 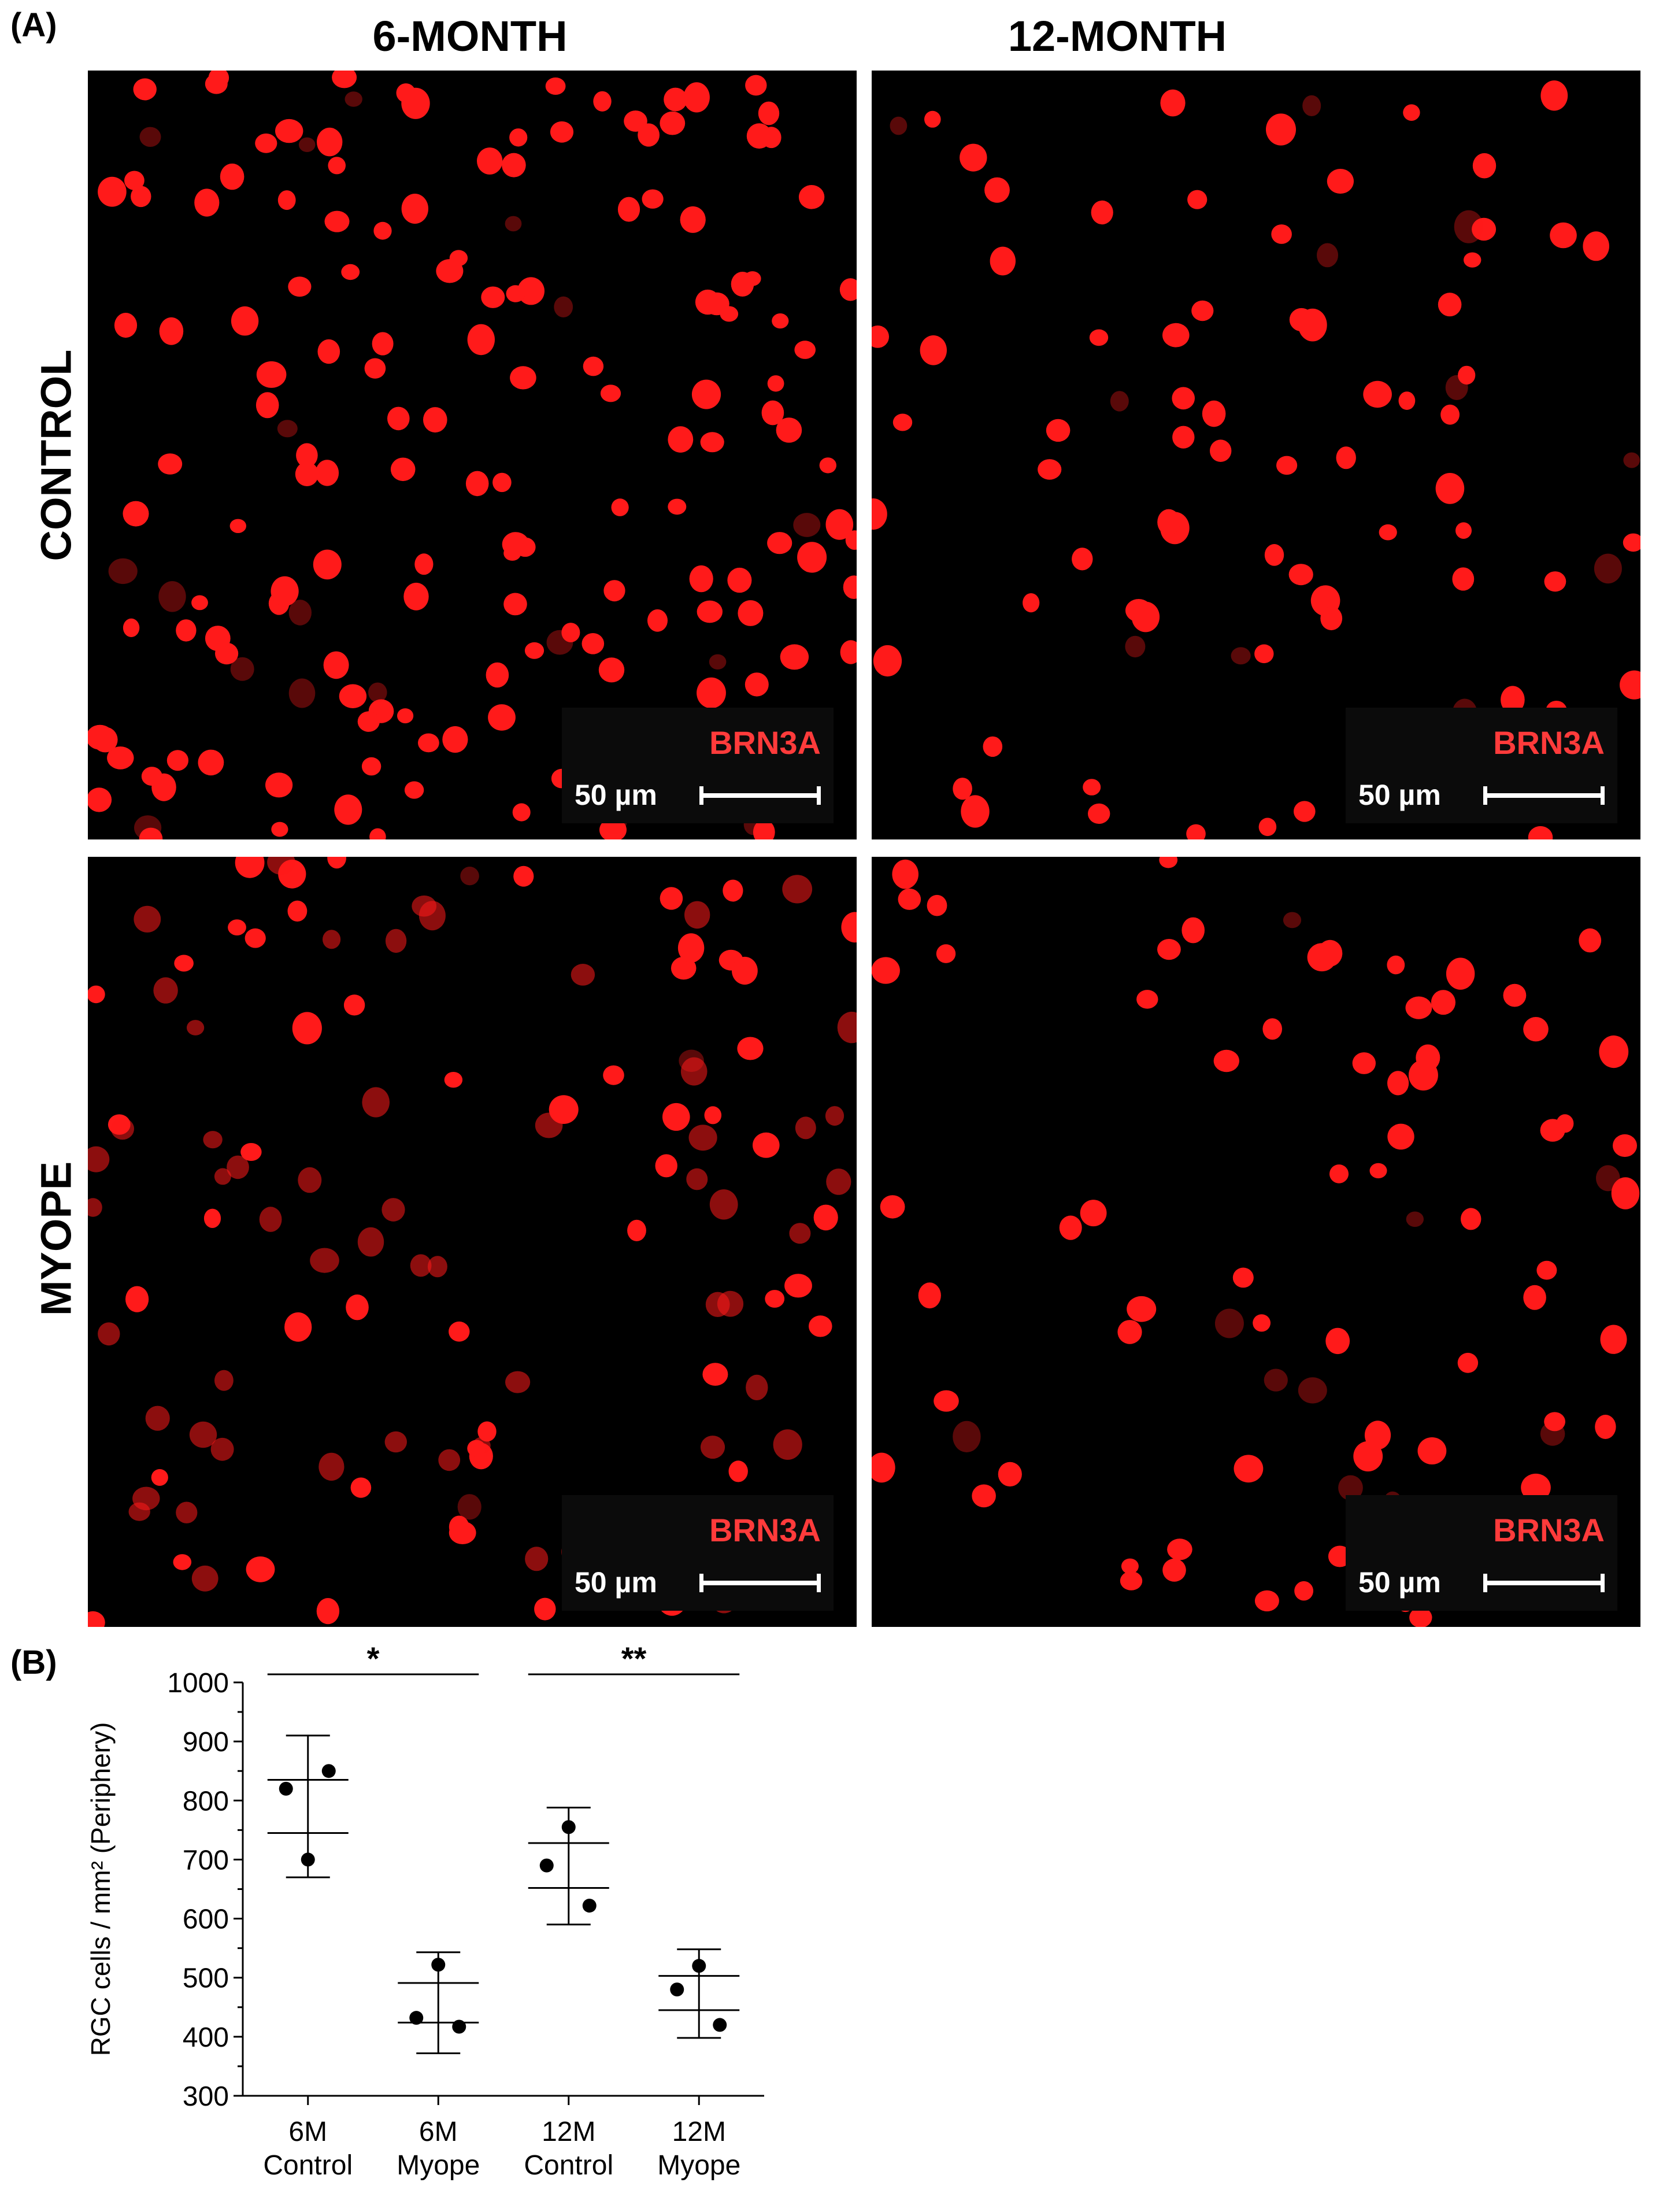 What do you see at coordinates (438, 2165) in the screenshot?
I see `x-tick-label: Myope` at bounding box center [438, 2165].